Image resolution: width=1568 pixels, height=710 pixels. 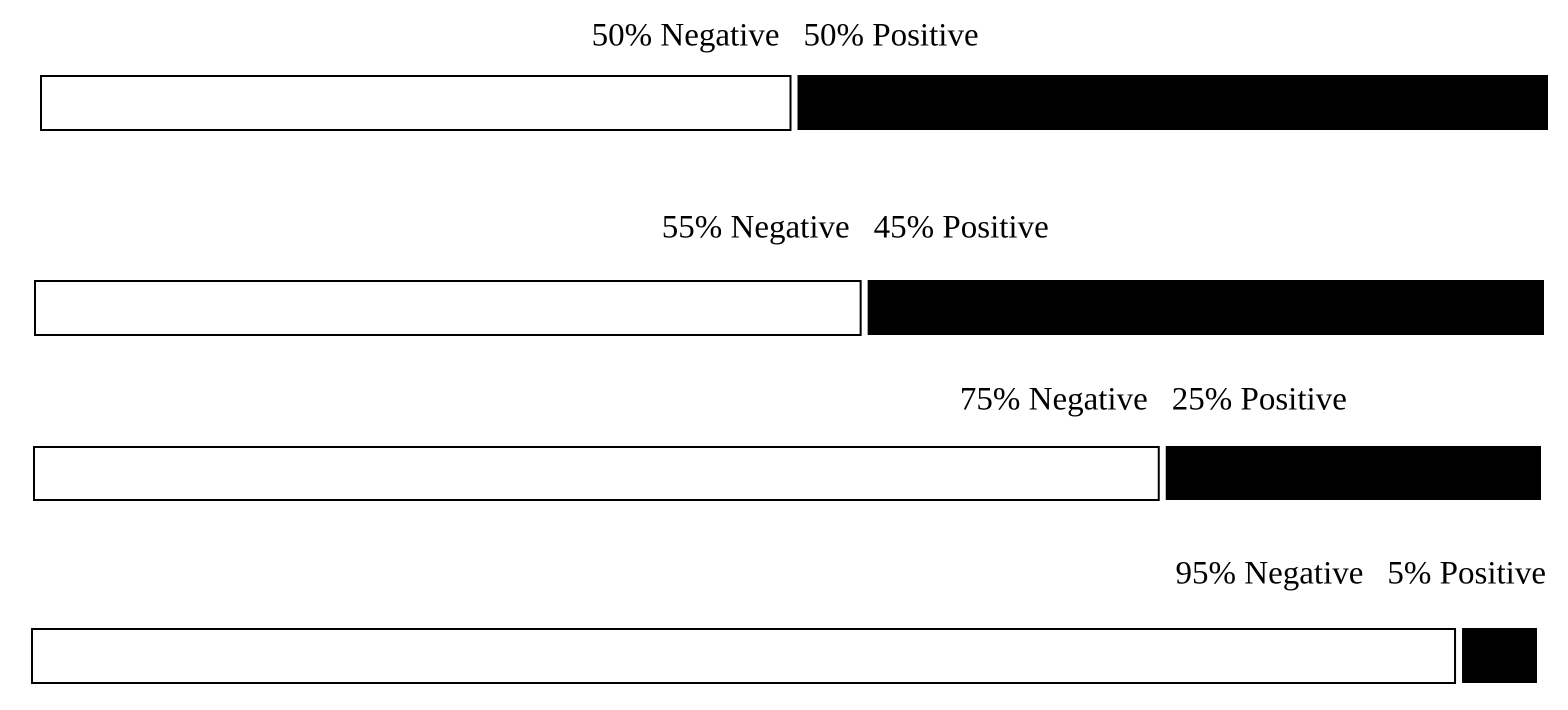 What do you see at coordinates (1466, 574) in the screenshot?
I see `positive-label: 5% Positive` at bounding box center [1466, 574].